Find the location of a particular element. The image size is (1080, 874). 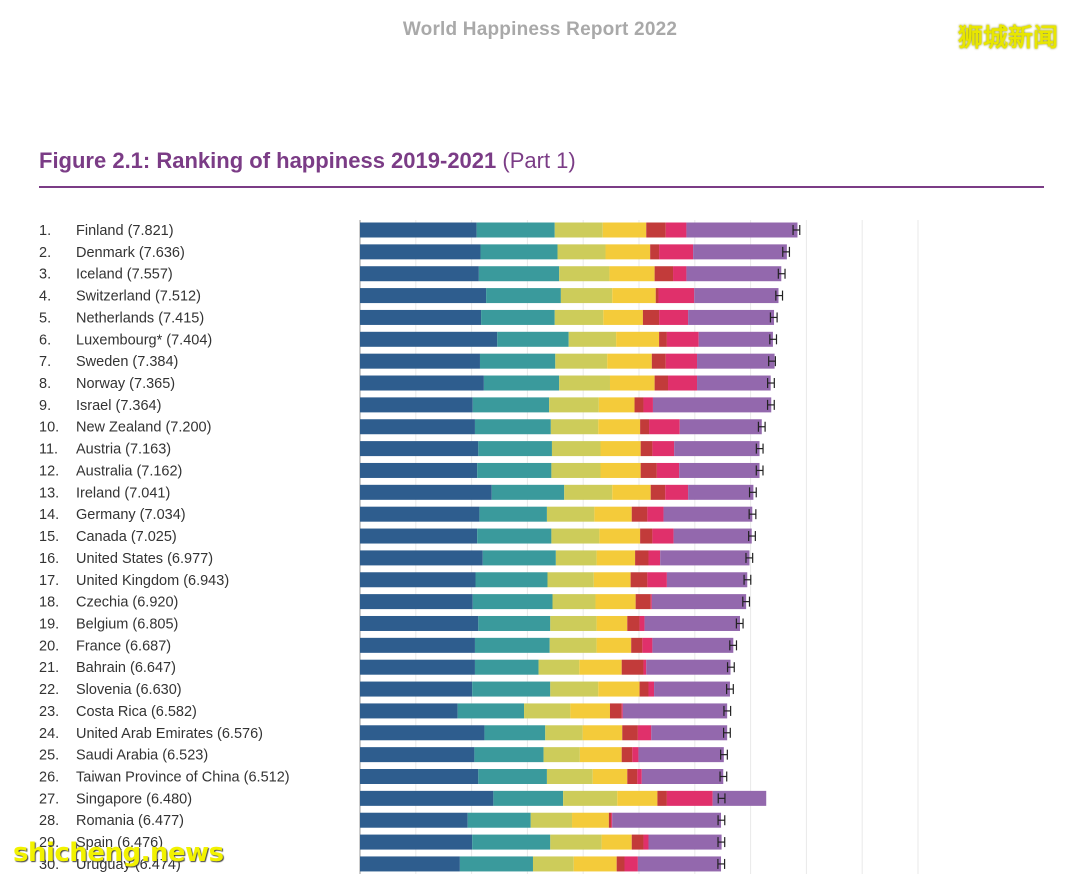

rank-label: 26. is located at coordinates (49, 778).